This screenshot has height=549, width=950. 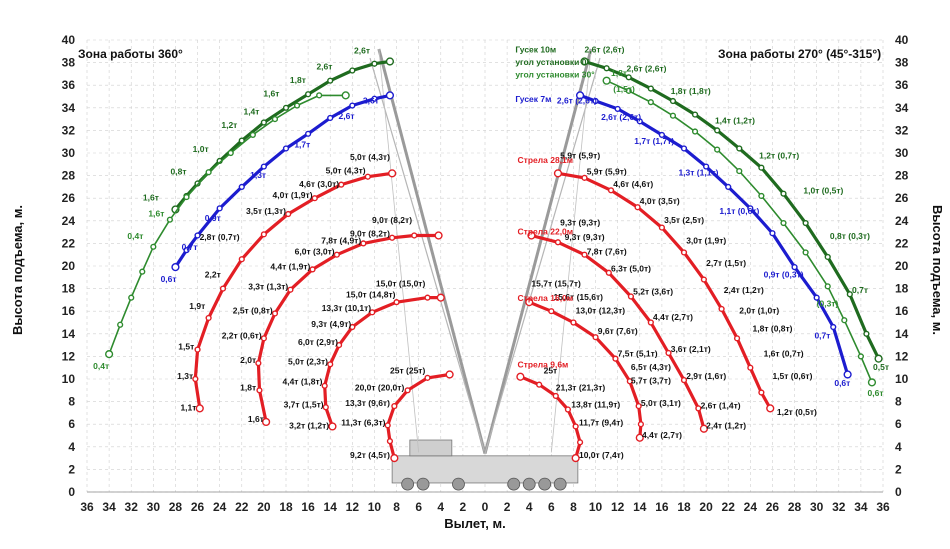 I want to click on y-tick-label-right: 40, so click(x=902, y=40).